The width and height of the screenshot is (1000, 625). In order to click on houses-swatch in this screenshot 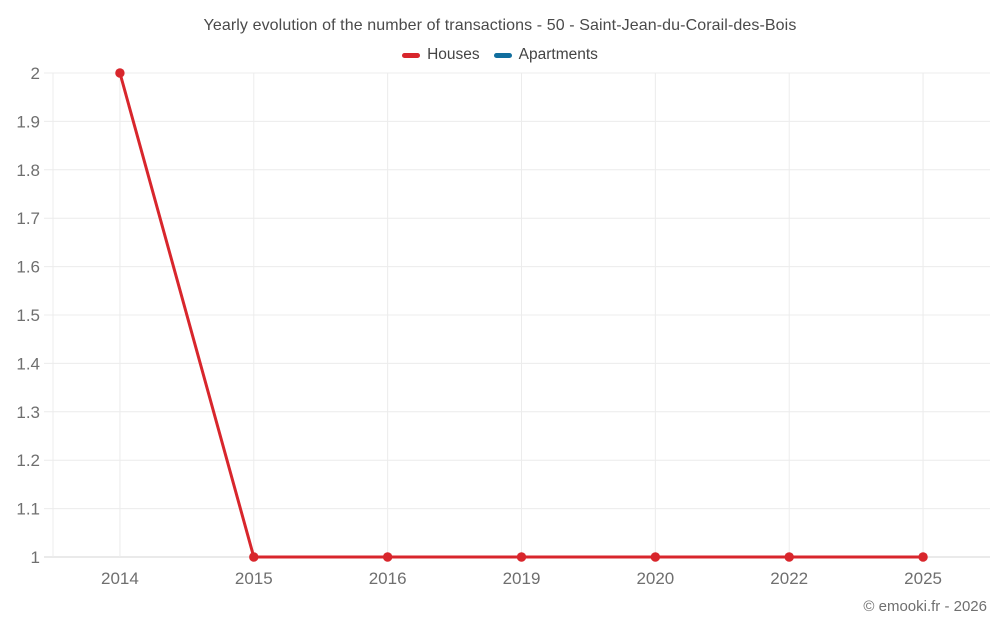, I will do `click(411, 55)`.